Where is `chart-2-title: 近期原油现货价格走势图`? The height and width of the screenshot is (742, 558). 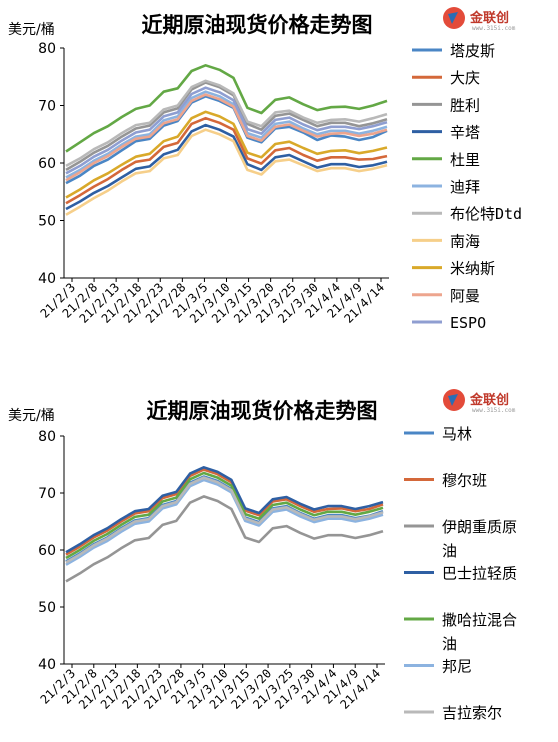 chart-2-title: 近期原油现货价格走势图 is located at coordinates (262, 411).